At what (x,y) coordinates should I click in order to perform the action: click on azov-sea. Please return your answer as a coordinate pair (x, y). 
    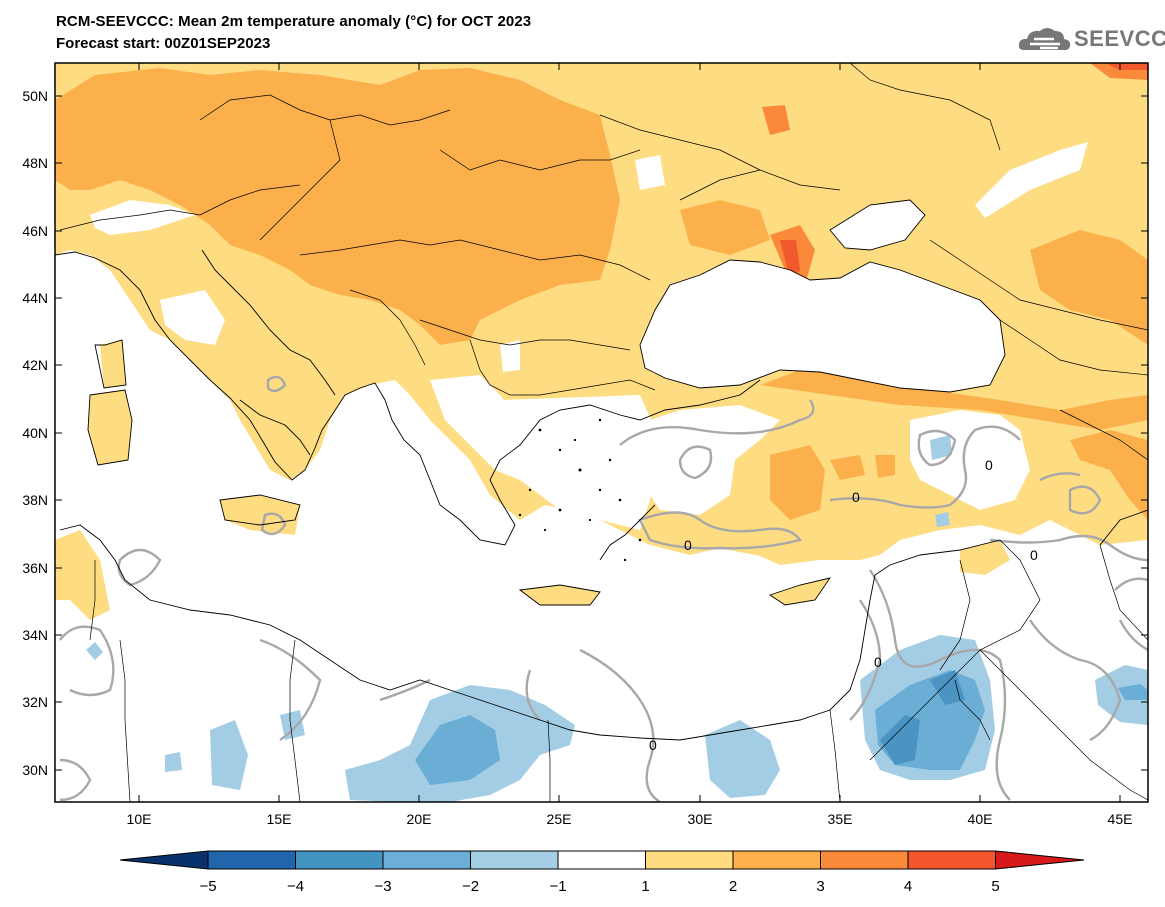
    Looking at the image, I should click on (877, 225).